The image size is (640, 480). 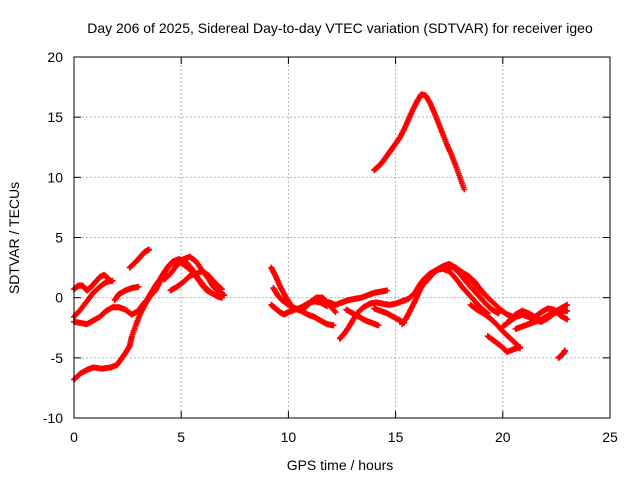 What do you see at coordinates (289, 437) in the screenshot?
I see `x-tick-label: 10` at bounding box center [289, 437].